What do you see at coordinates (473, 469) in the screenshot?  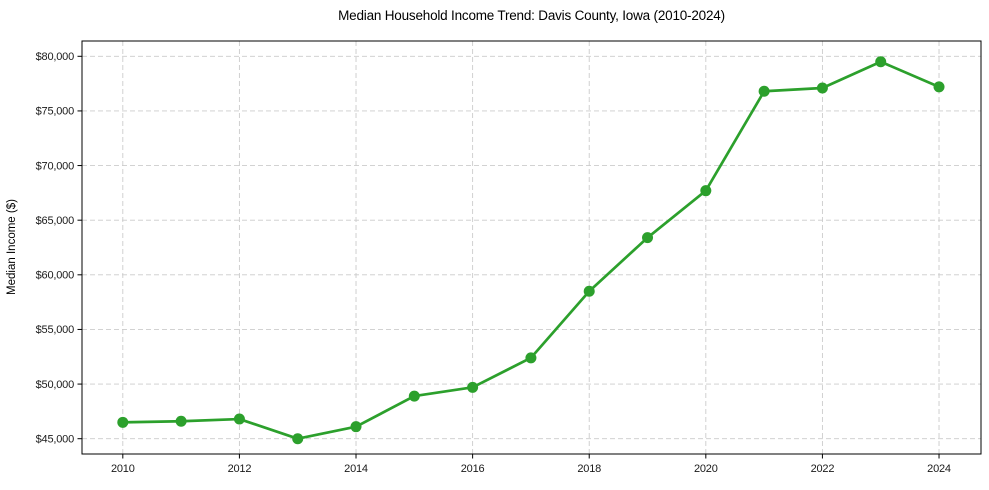 I see `x-tick-label: 2016` at bounding box center [473, 469].